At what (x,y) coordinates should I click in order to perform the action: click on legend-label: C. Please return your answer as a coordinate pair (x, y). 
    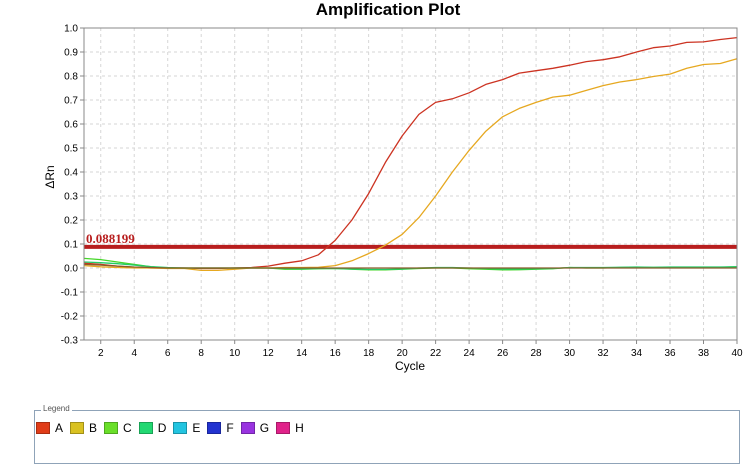
    Looking at the image, I should click on (127, 428).